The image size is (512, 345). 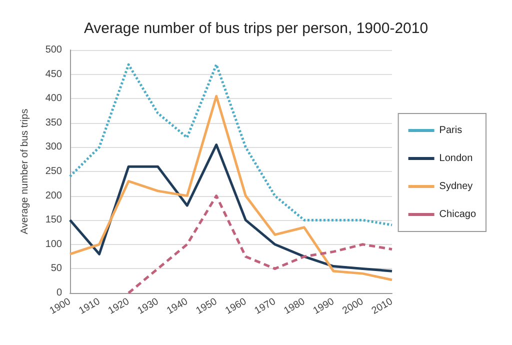 What do you see at coordinates (25, 171) in the screenshot?
I see `y-axis-title: Average number of bus trips` at bounding box center [25, 171].